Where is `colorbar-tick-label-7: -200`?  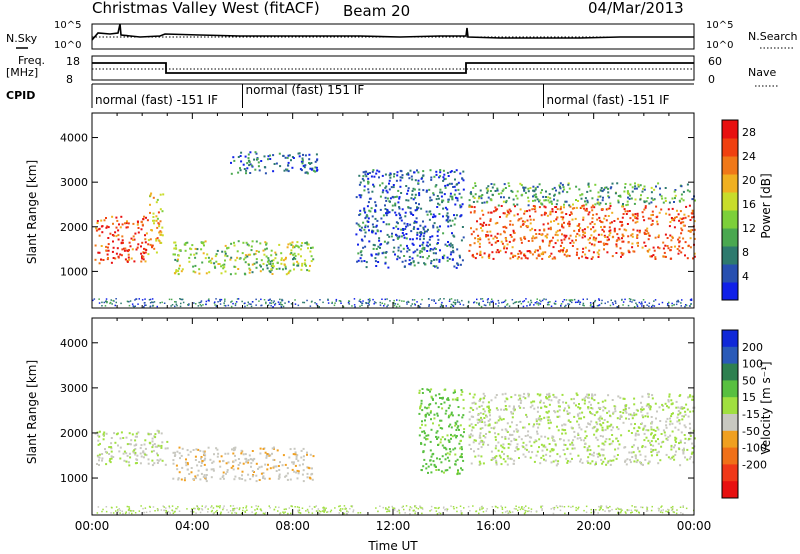 colorbar-tick-label-7: -200 is located at coordinates (754, 464).